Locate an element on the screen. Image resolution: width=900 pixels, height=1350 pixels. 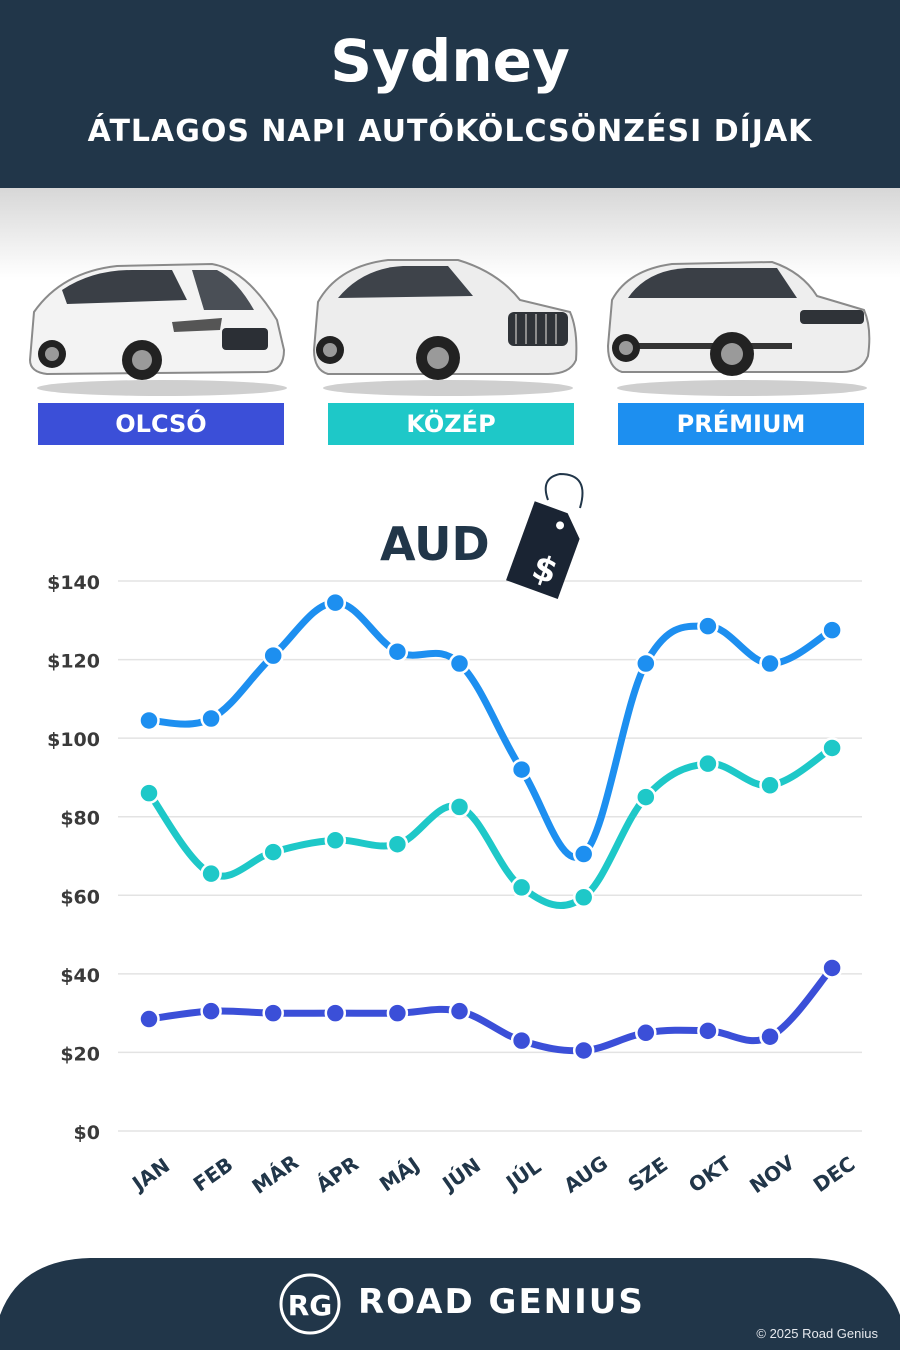
category-label-premium: PRÉMIUM is located at coordinates (741, 424).